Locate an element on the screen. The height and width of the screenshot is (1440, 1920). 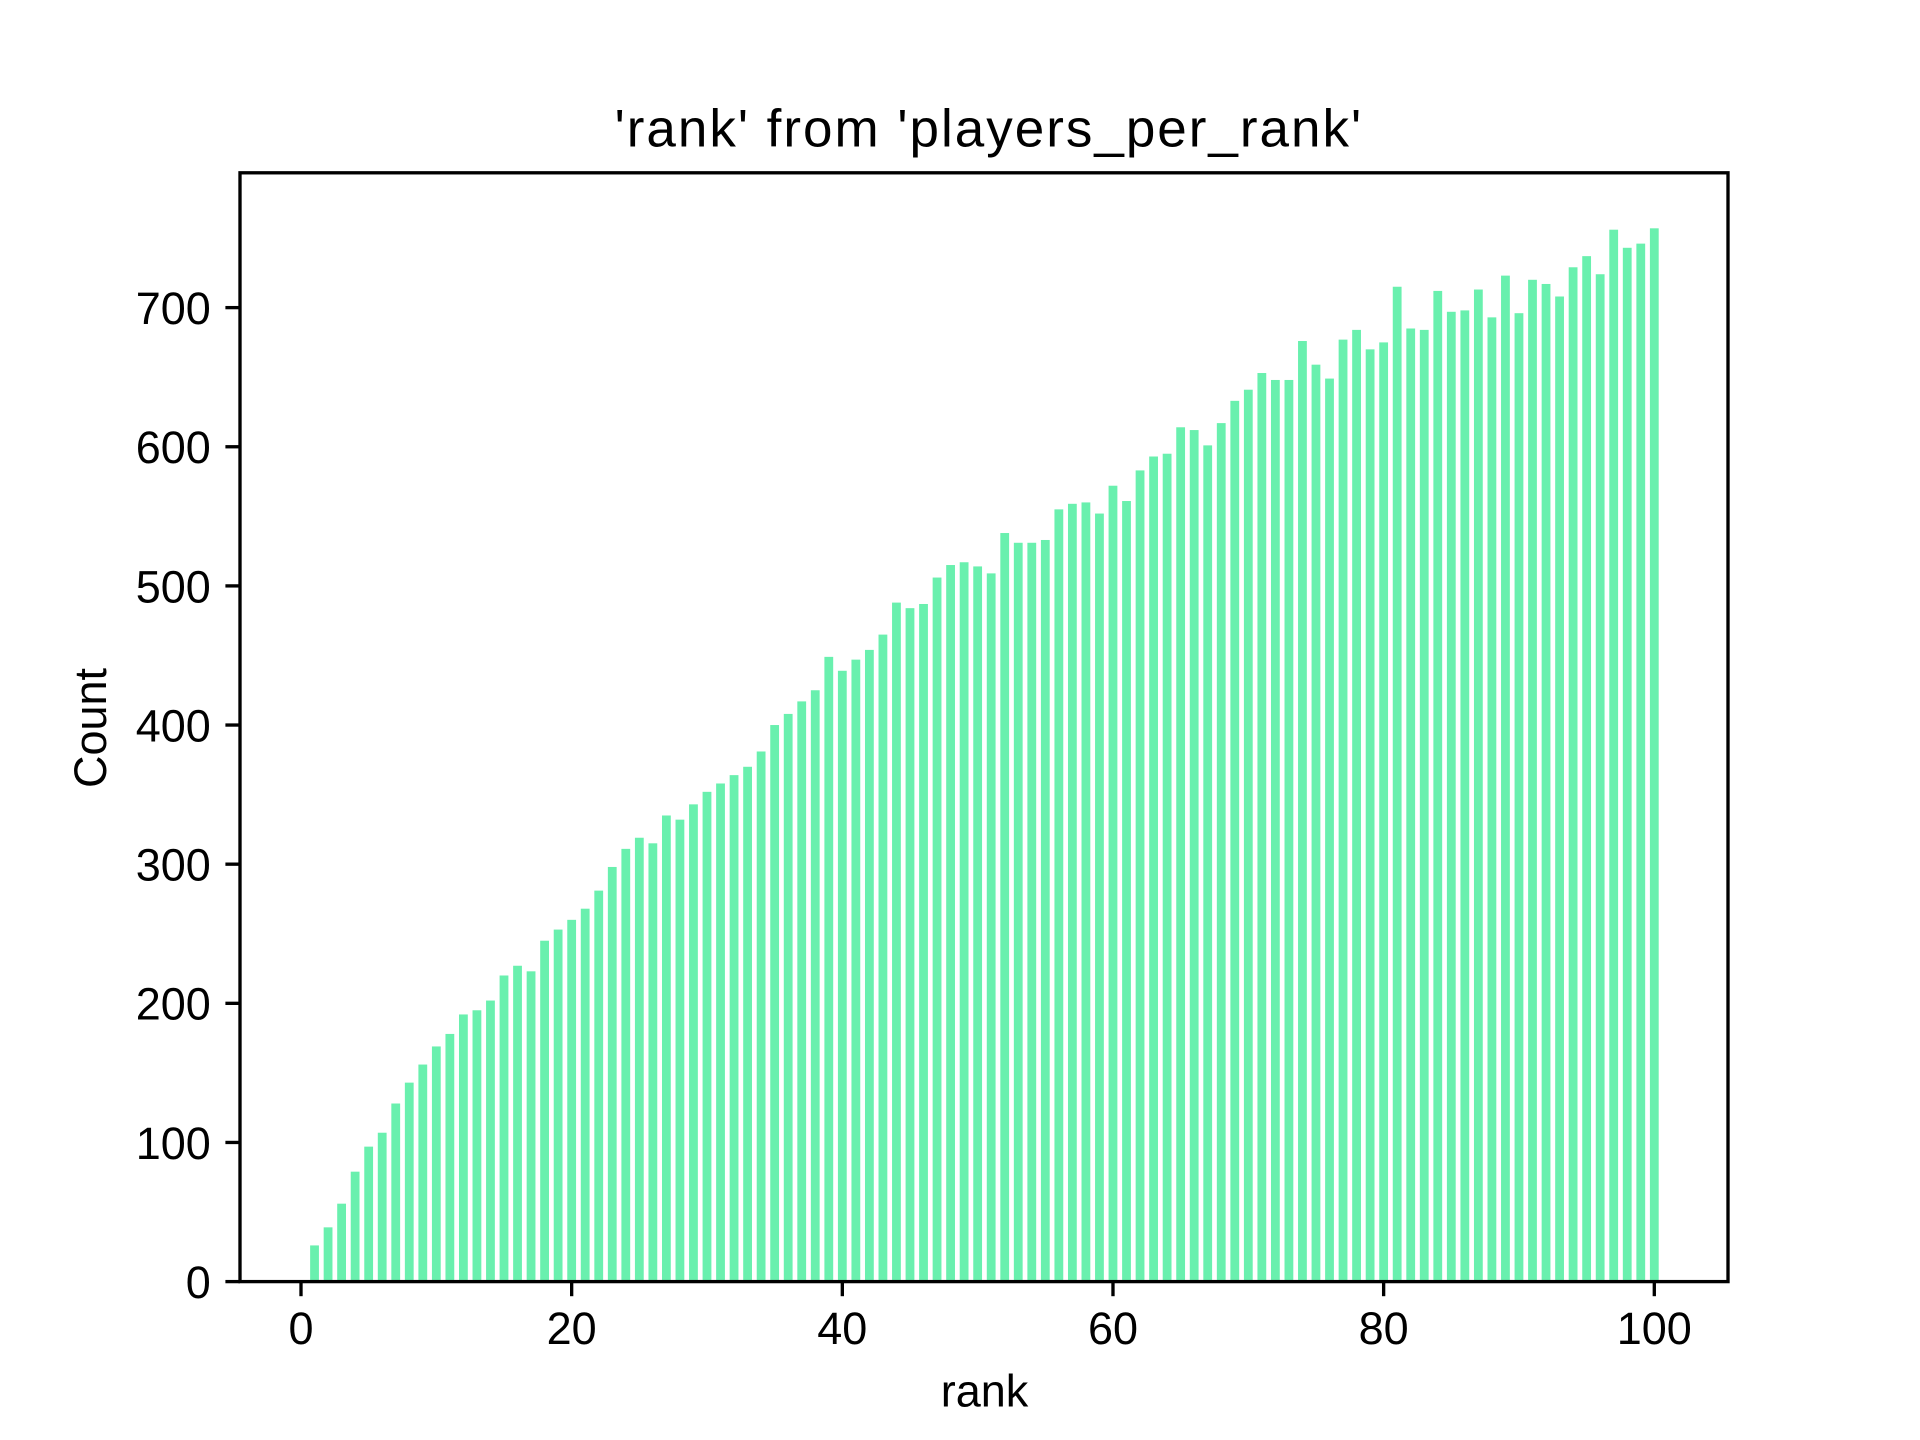
svg-text: 700 is located at coordinates (173, 308).